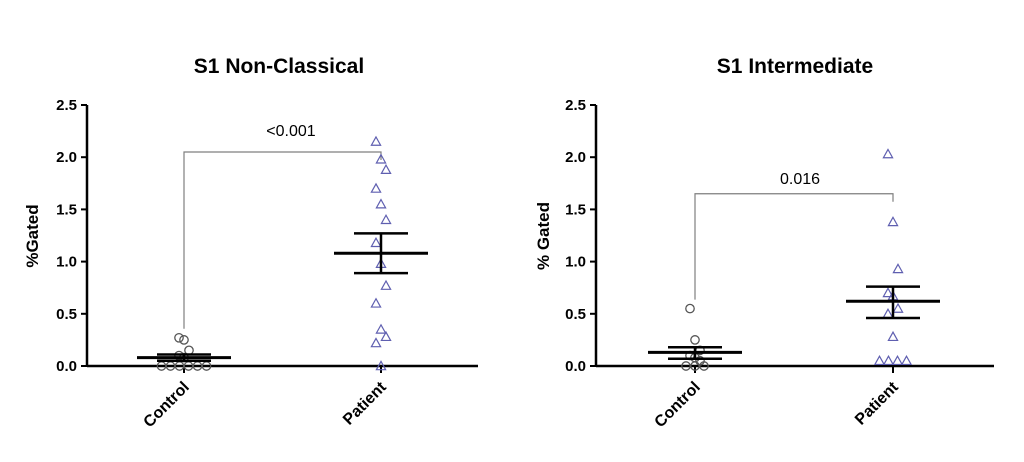 This screenshot has height=462, width=1024. What do you see at coordinates (795, 66) in the screenshot?
I see `chart-title: S1 Intermediate` at bounding box center [795, 66].